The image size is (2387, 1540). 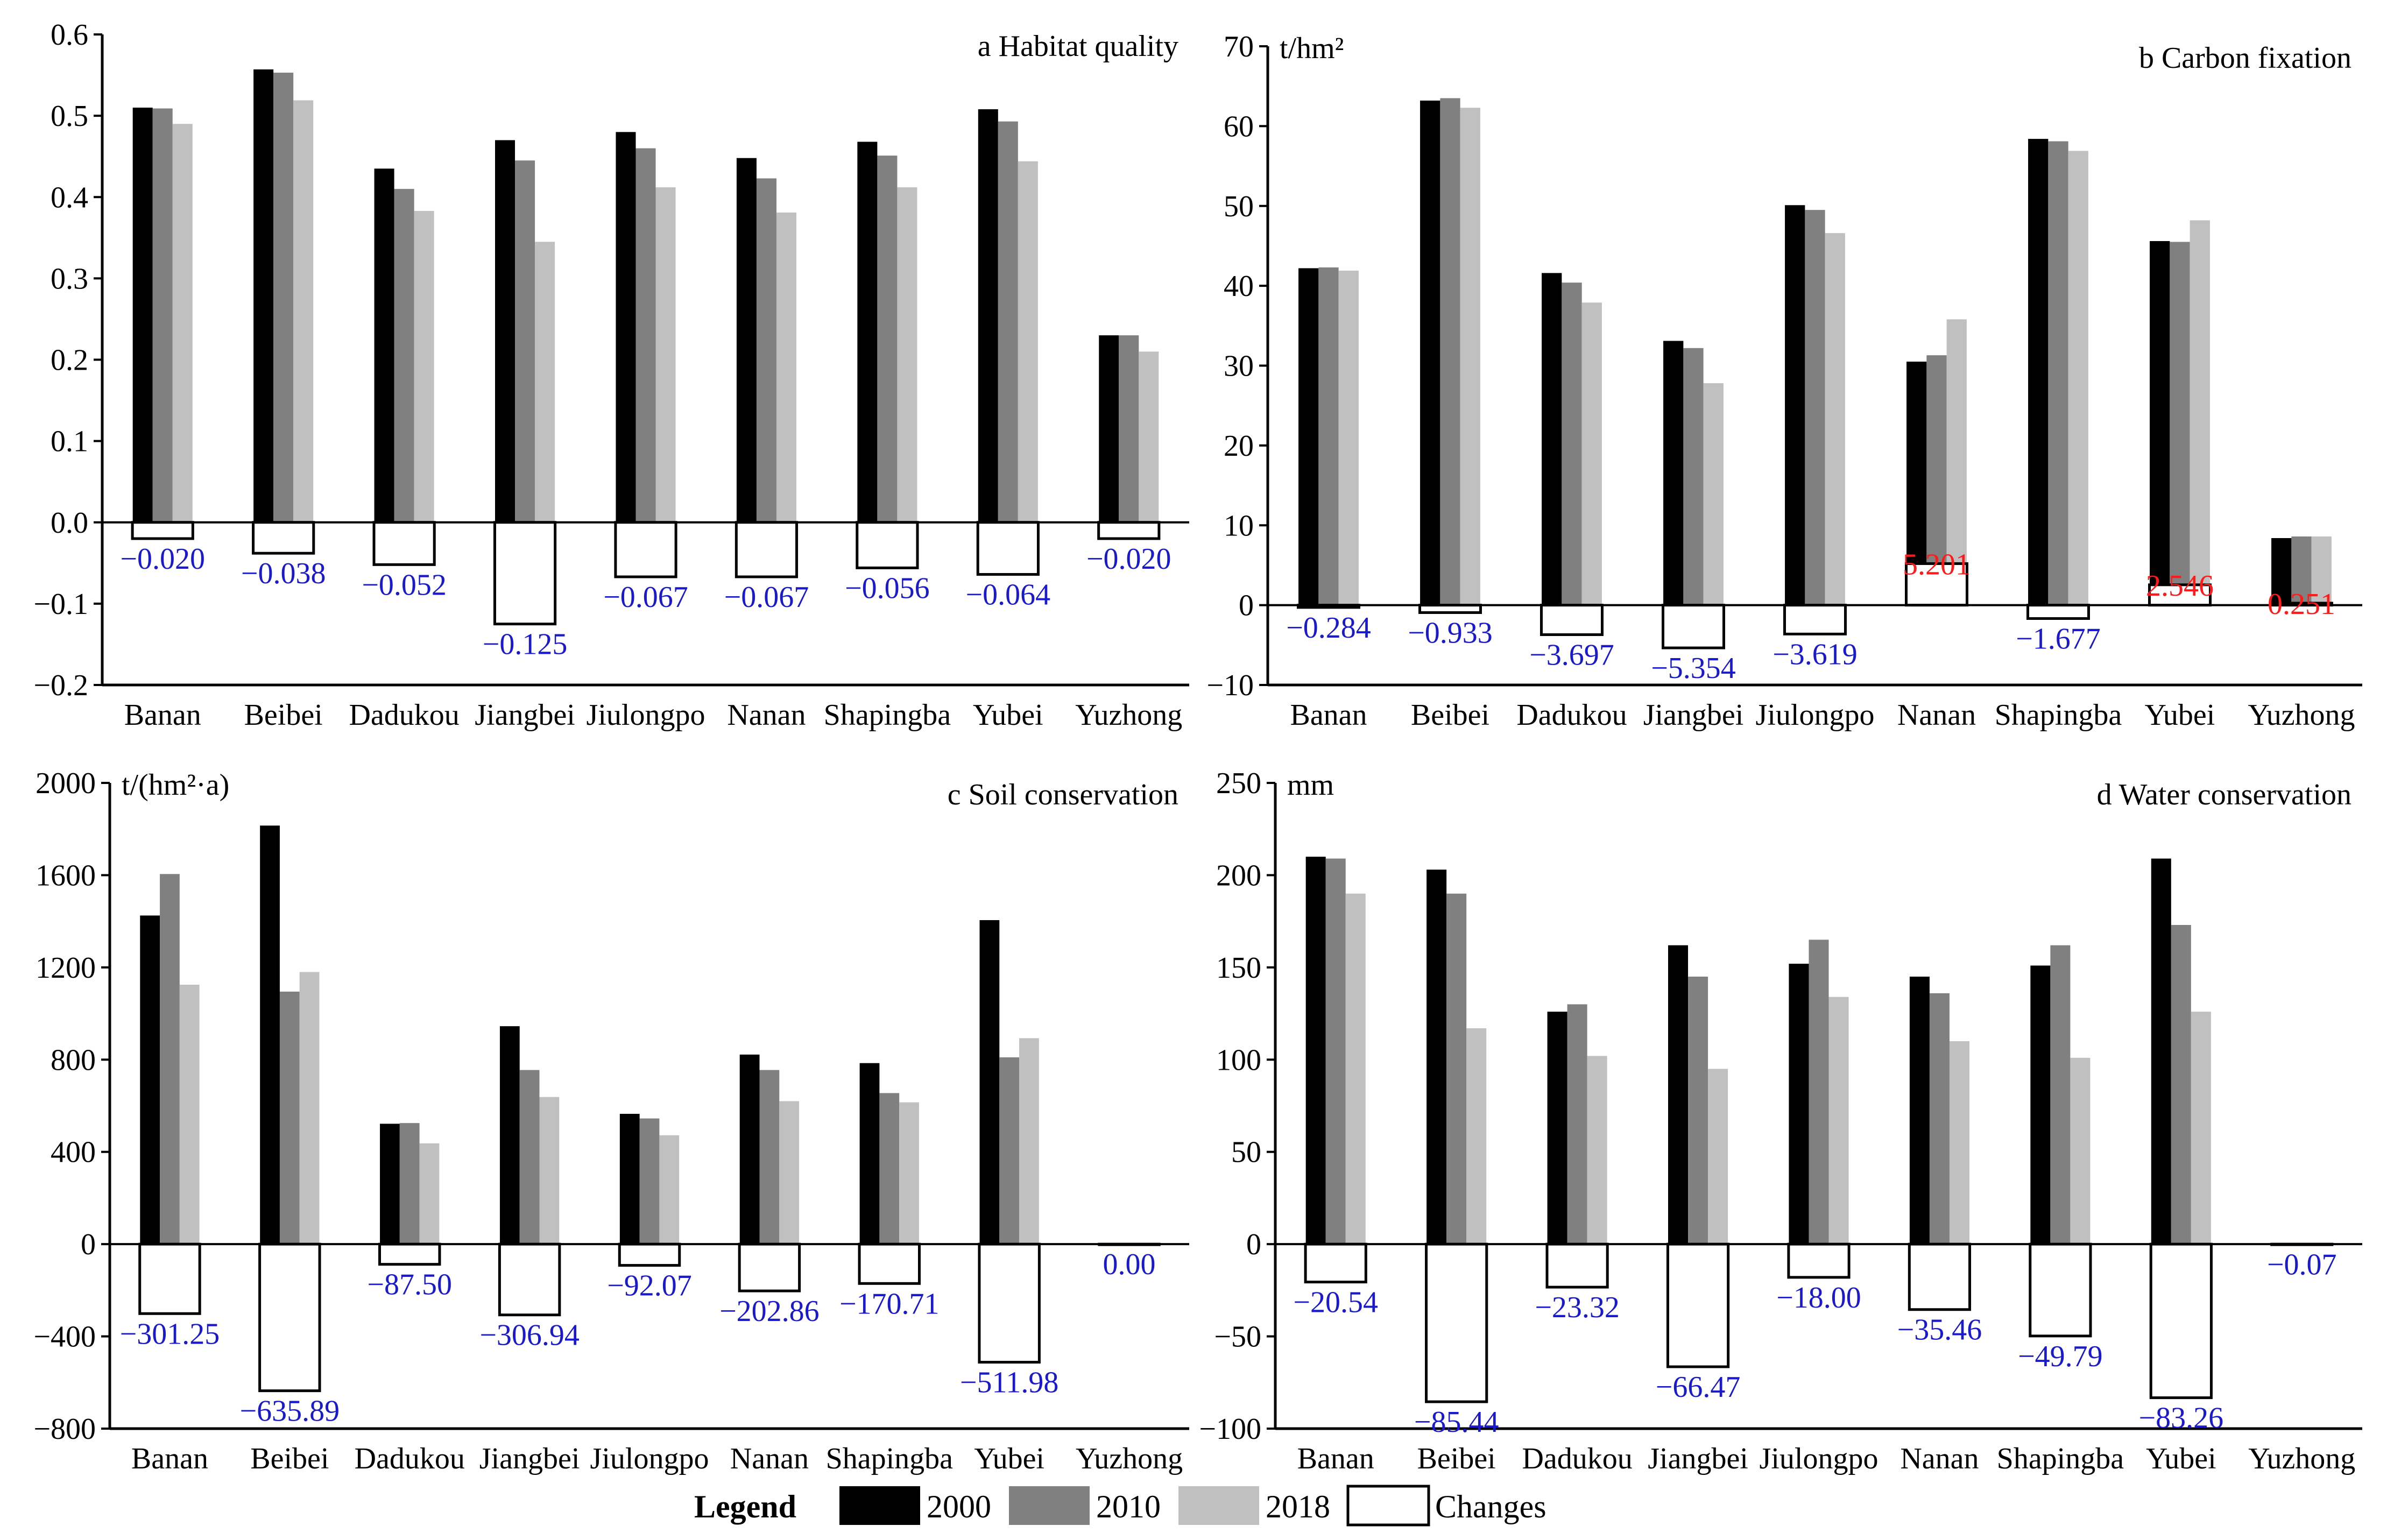 I want to click on change-bar-beibei, so click(x=1457, y=1322).